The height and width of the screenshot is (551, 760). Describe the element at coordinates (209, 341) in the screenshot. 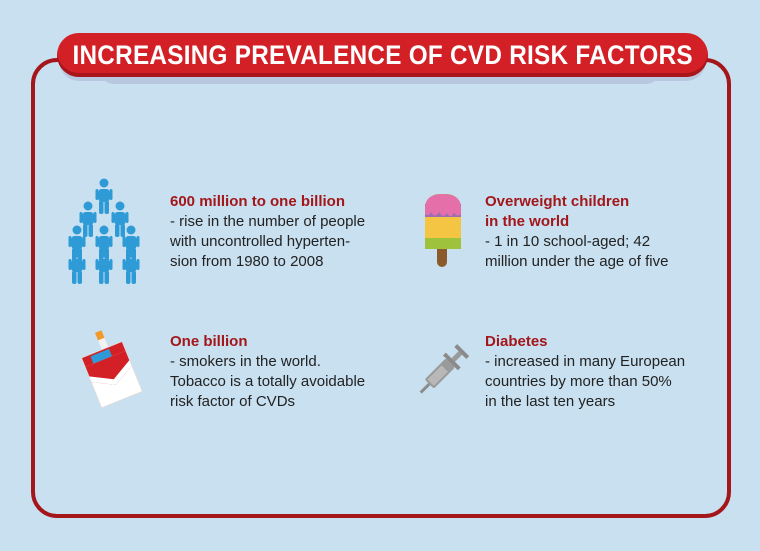

I see `item-heading: One billion` at that location.